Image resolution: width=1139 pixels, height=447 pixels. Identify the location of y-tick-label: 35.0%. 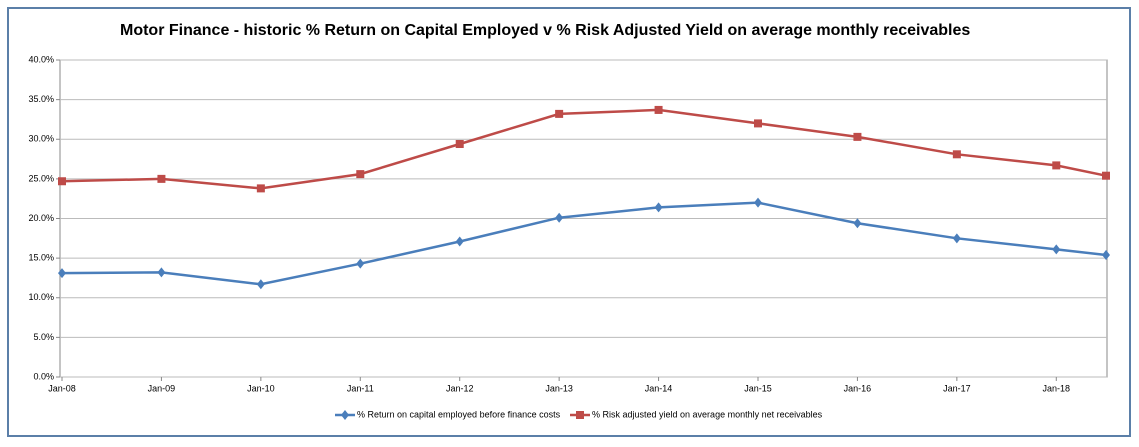
(41, 99).